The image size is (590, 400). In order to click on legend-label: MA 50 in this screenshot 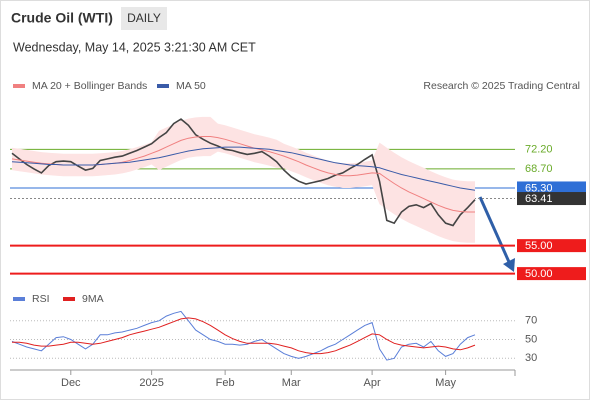, I will do `click(191, 86)`.